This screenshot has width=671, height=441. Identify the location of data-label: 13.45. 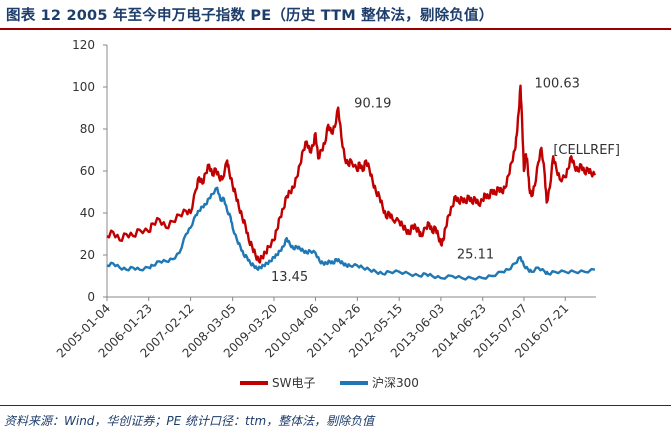
(289, 277).